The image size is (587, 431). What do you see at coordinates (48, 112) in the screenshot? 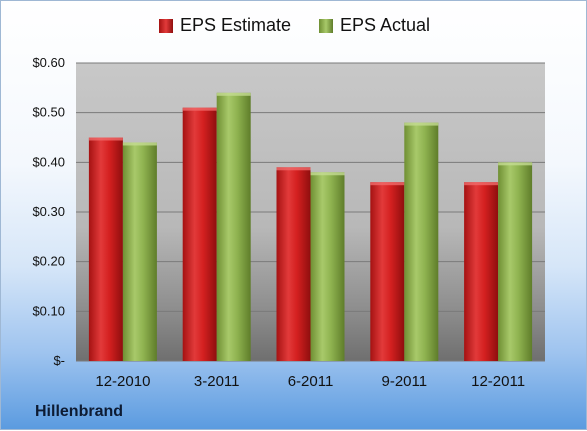
I see `y-tick-label: $0.50` at bounding box center [48, 112].